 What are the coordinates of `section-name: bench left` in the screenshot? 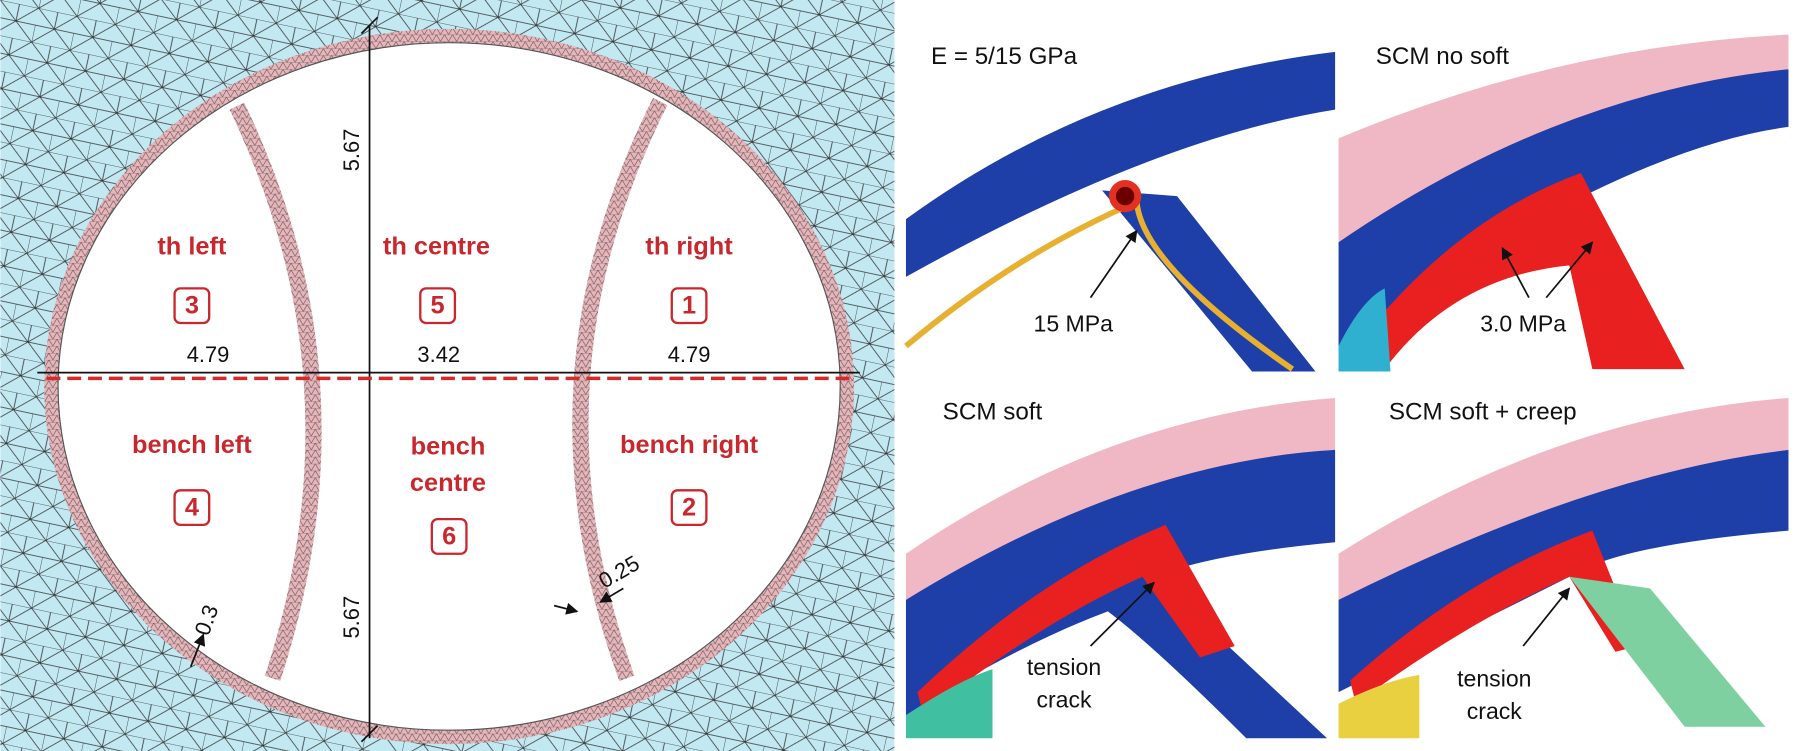 It's located at (192, 445).